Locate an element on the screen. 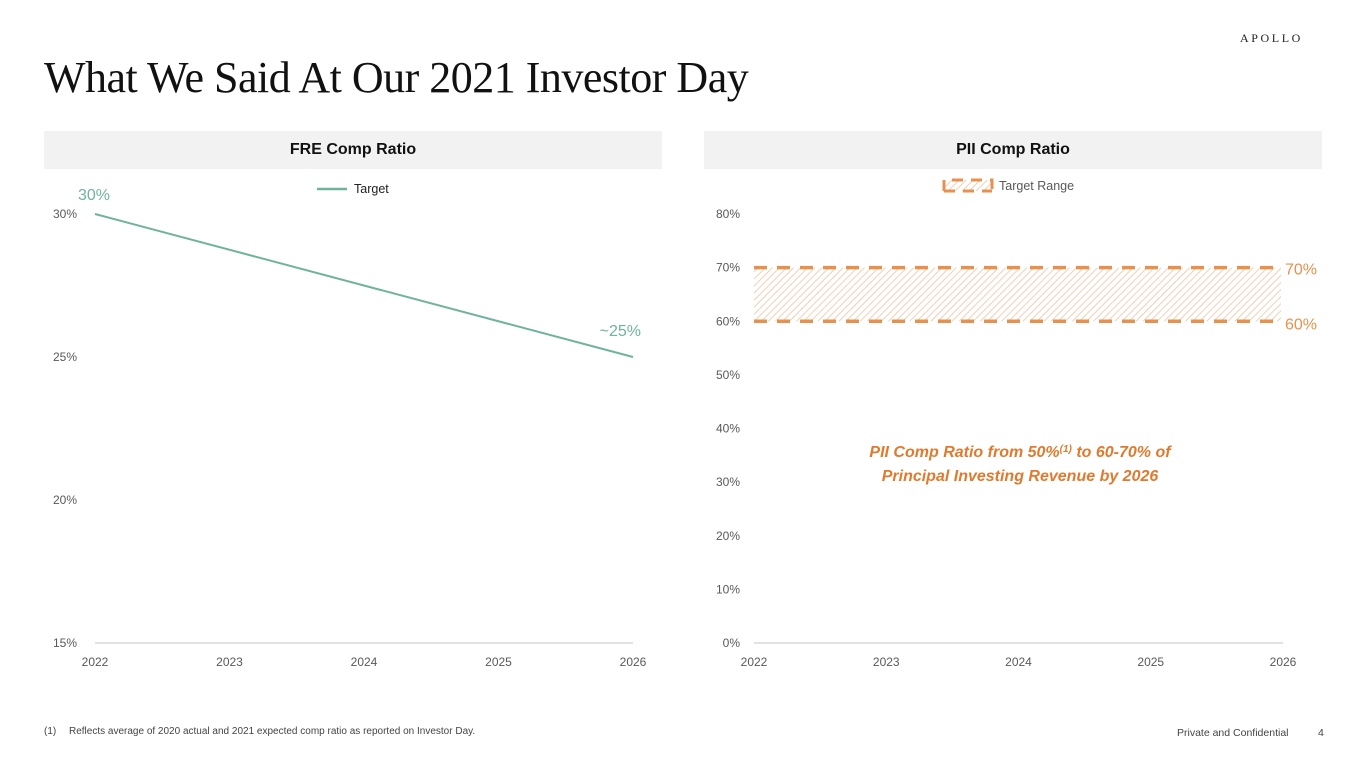 This screenshot has width=1365, height=768. y-tick-label: 40% is located at coordinates (728, 429).